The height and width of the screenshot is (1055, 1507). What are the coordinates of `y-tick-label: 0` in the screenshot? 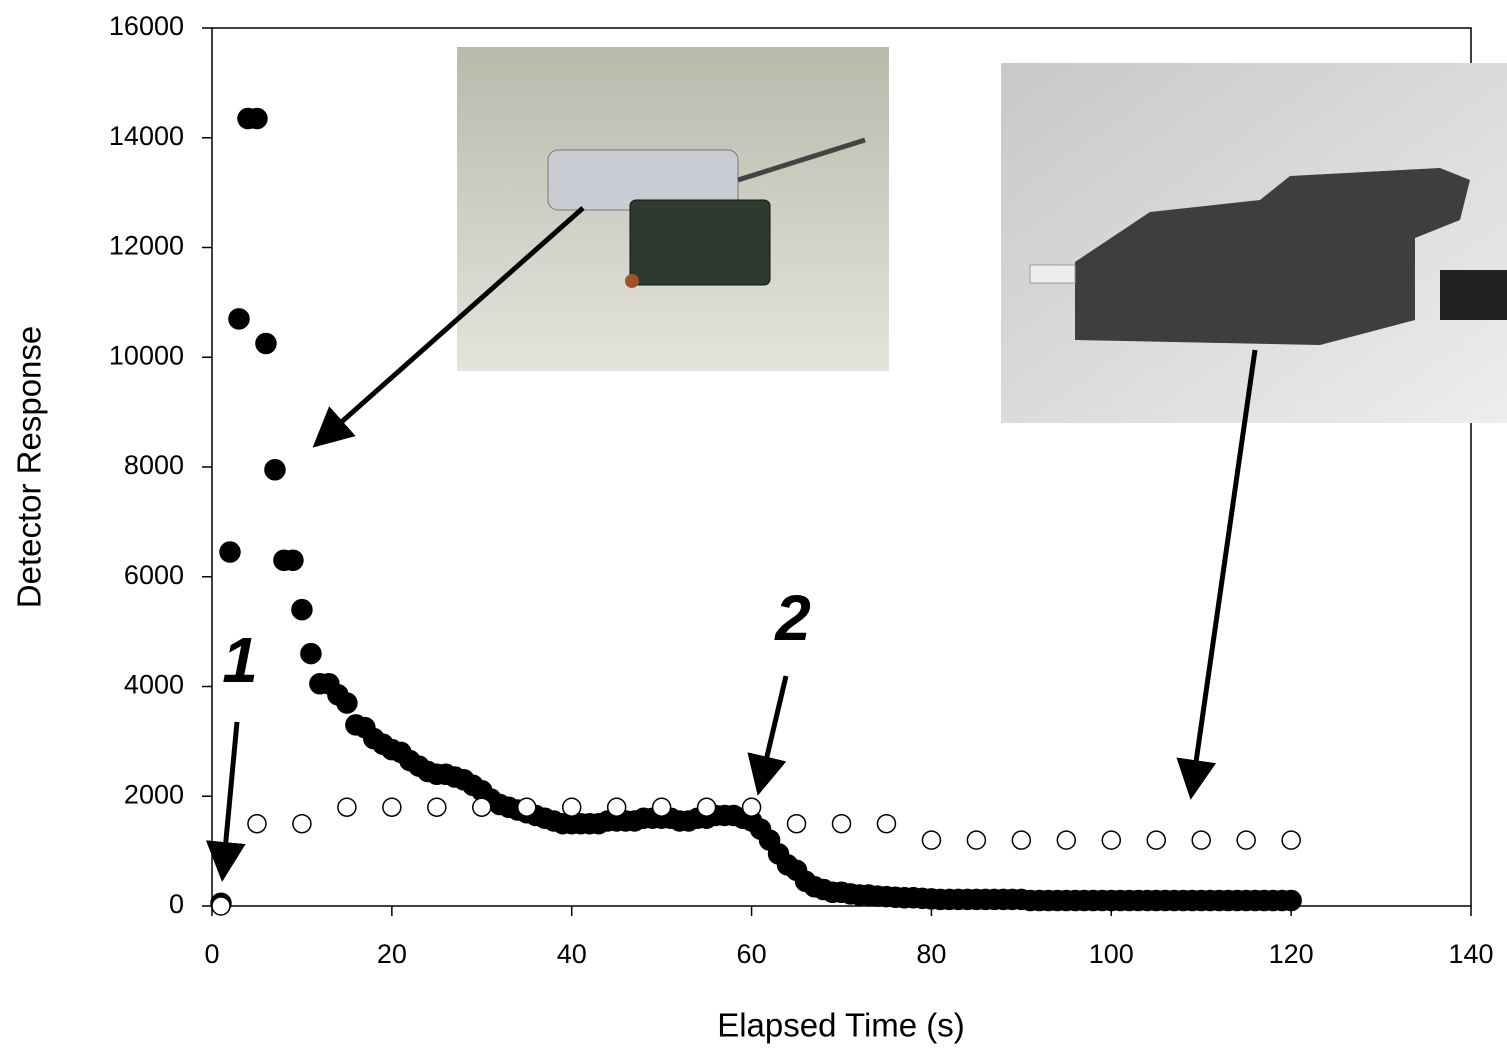 It's located at (176, 904).